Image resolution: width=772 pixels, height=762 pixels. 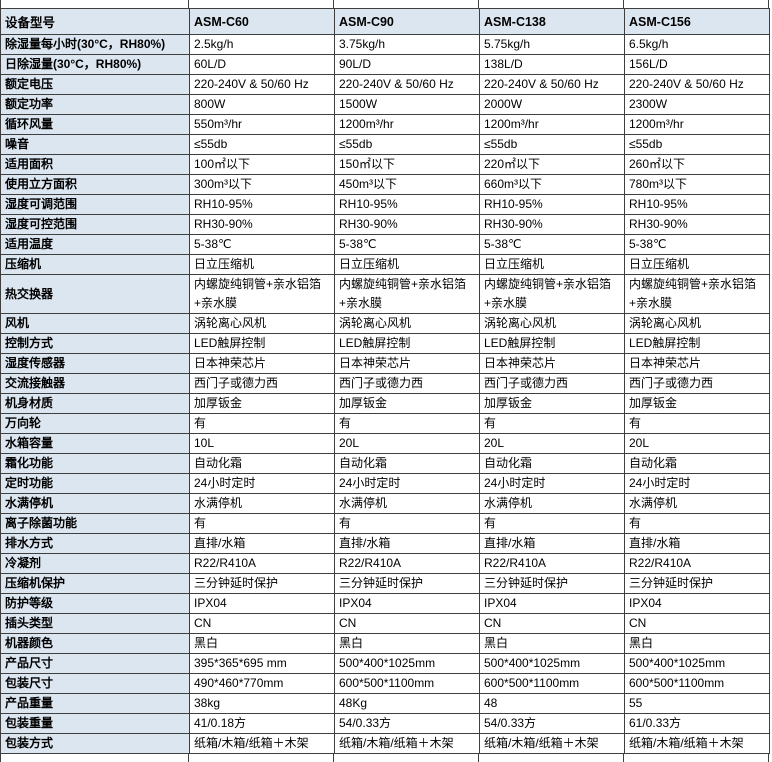 What do you see at coordinates (95, 64) in the screenshot?
I see `row-label: 日除湿量(30°C，RH80%)` at bounding box center [95, 64].